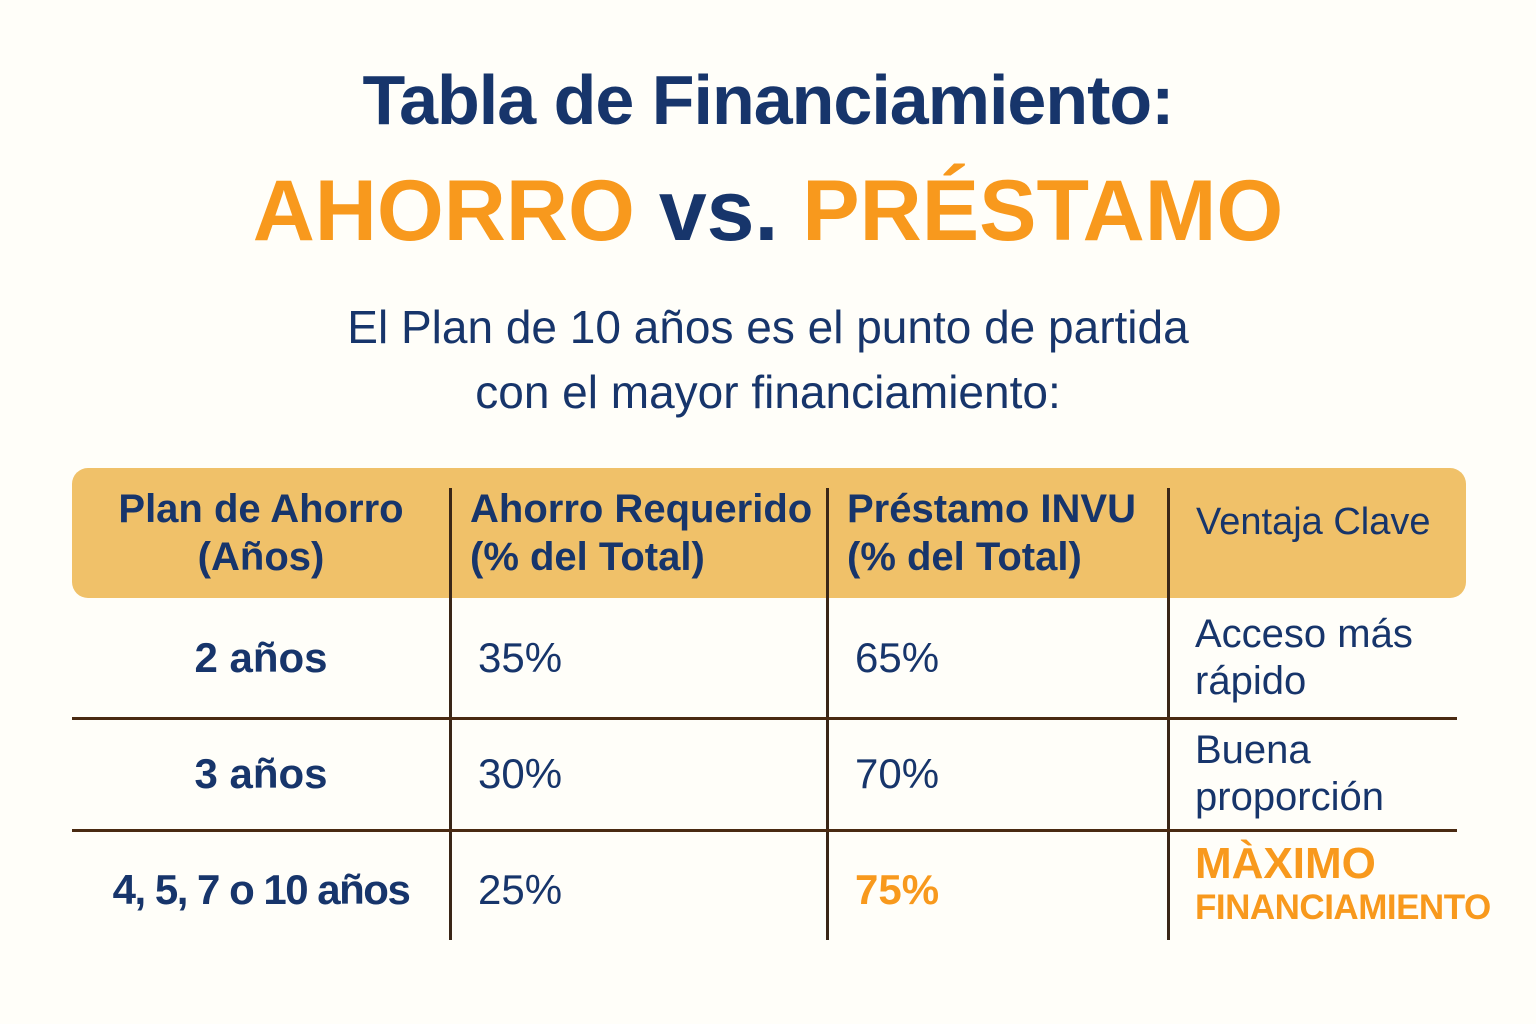  Describe the element at coordinates (897, 657) in the screenshot. I see `table-row-1-prestamo: 65%` at that location.